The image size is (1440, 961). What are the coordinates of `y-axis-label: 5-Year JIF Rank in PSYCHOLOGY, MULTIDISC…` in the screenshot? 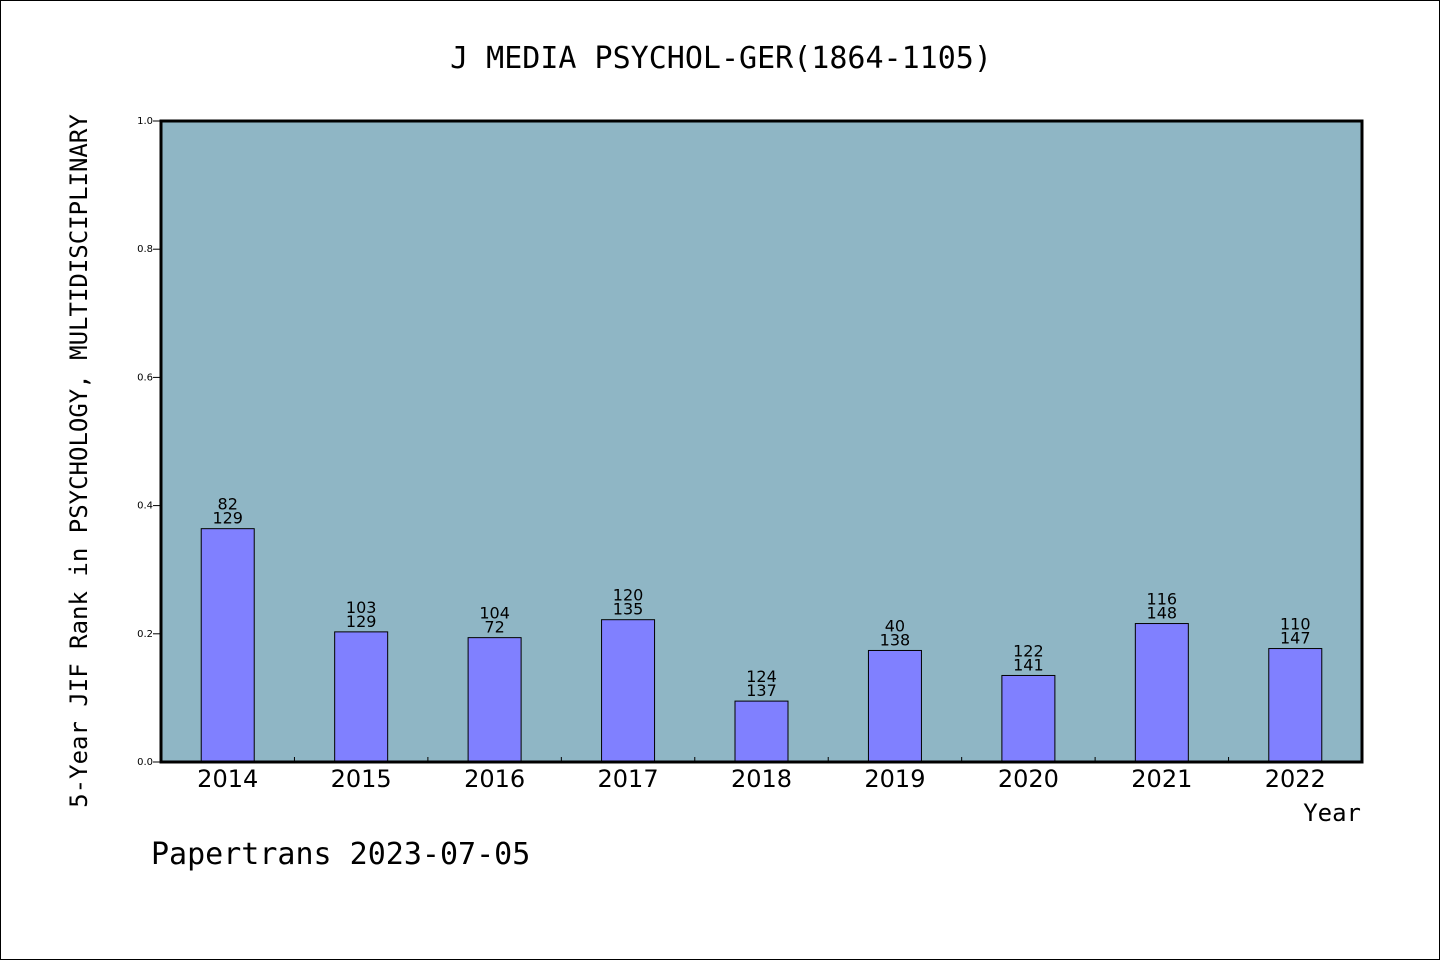 It's located at (79, 461).